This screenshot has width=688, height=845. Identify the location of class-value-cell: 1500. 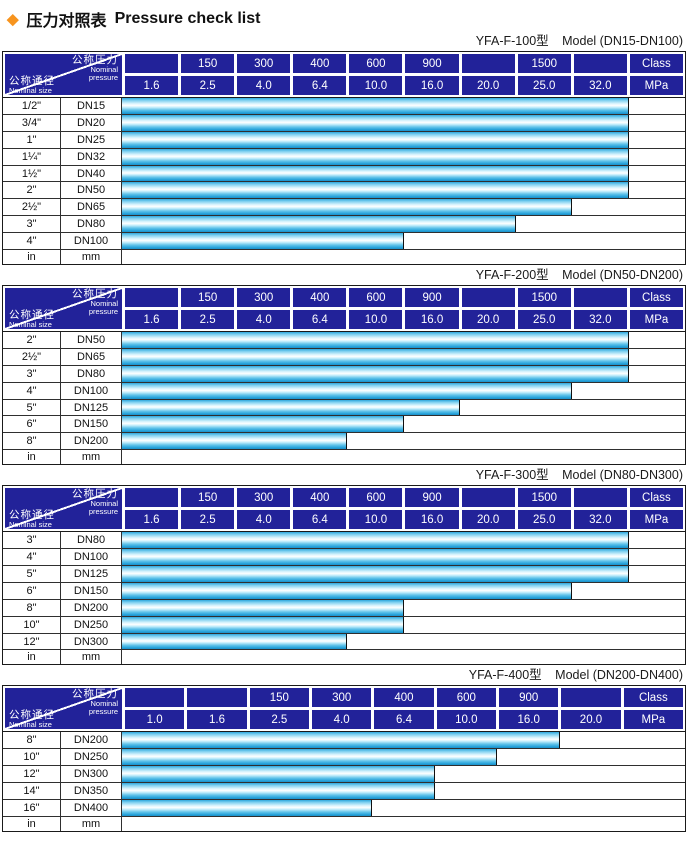
(544, 63).